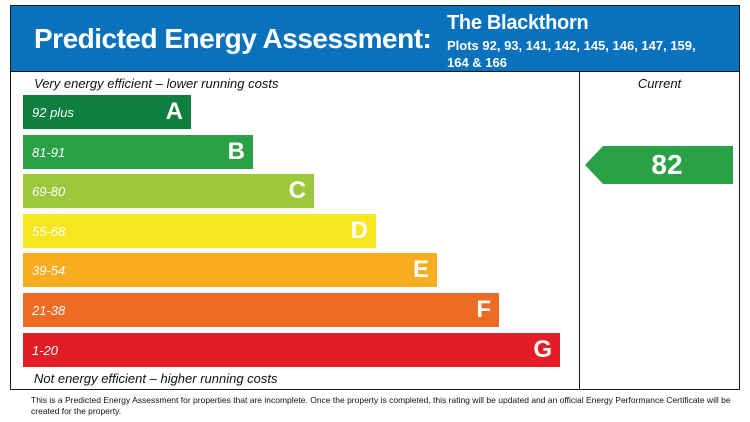 The image size is (750, 422). What do you see at coordinates (659, 83) in the screenshot?
I see `current-column-label: Current` at bounding box center [659, 83].